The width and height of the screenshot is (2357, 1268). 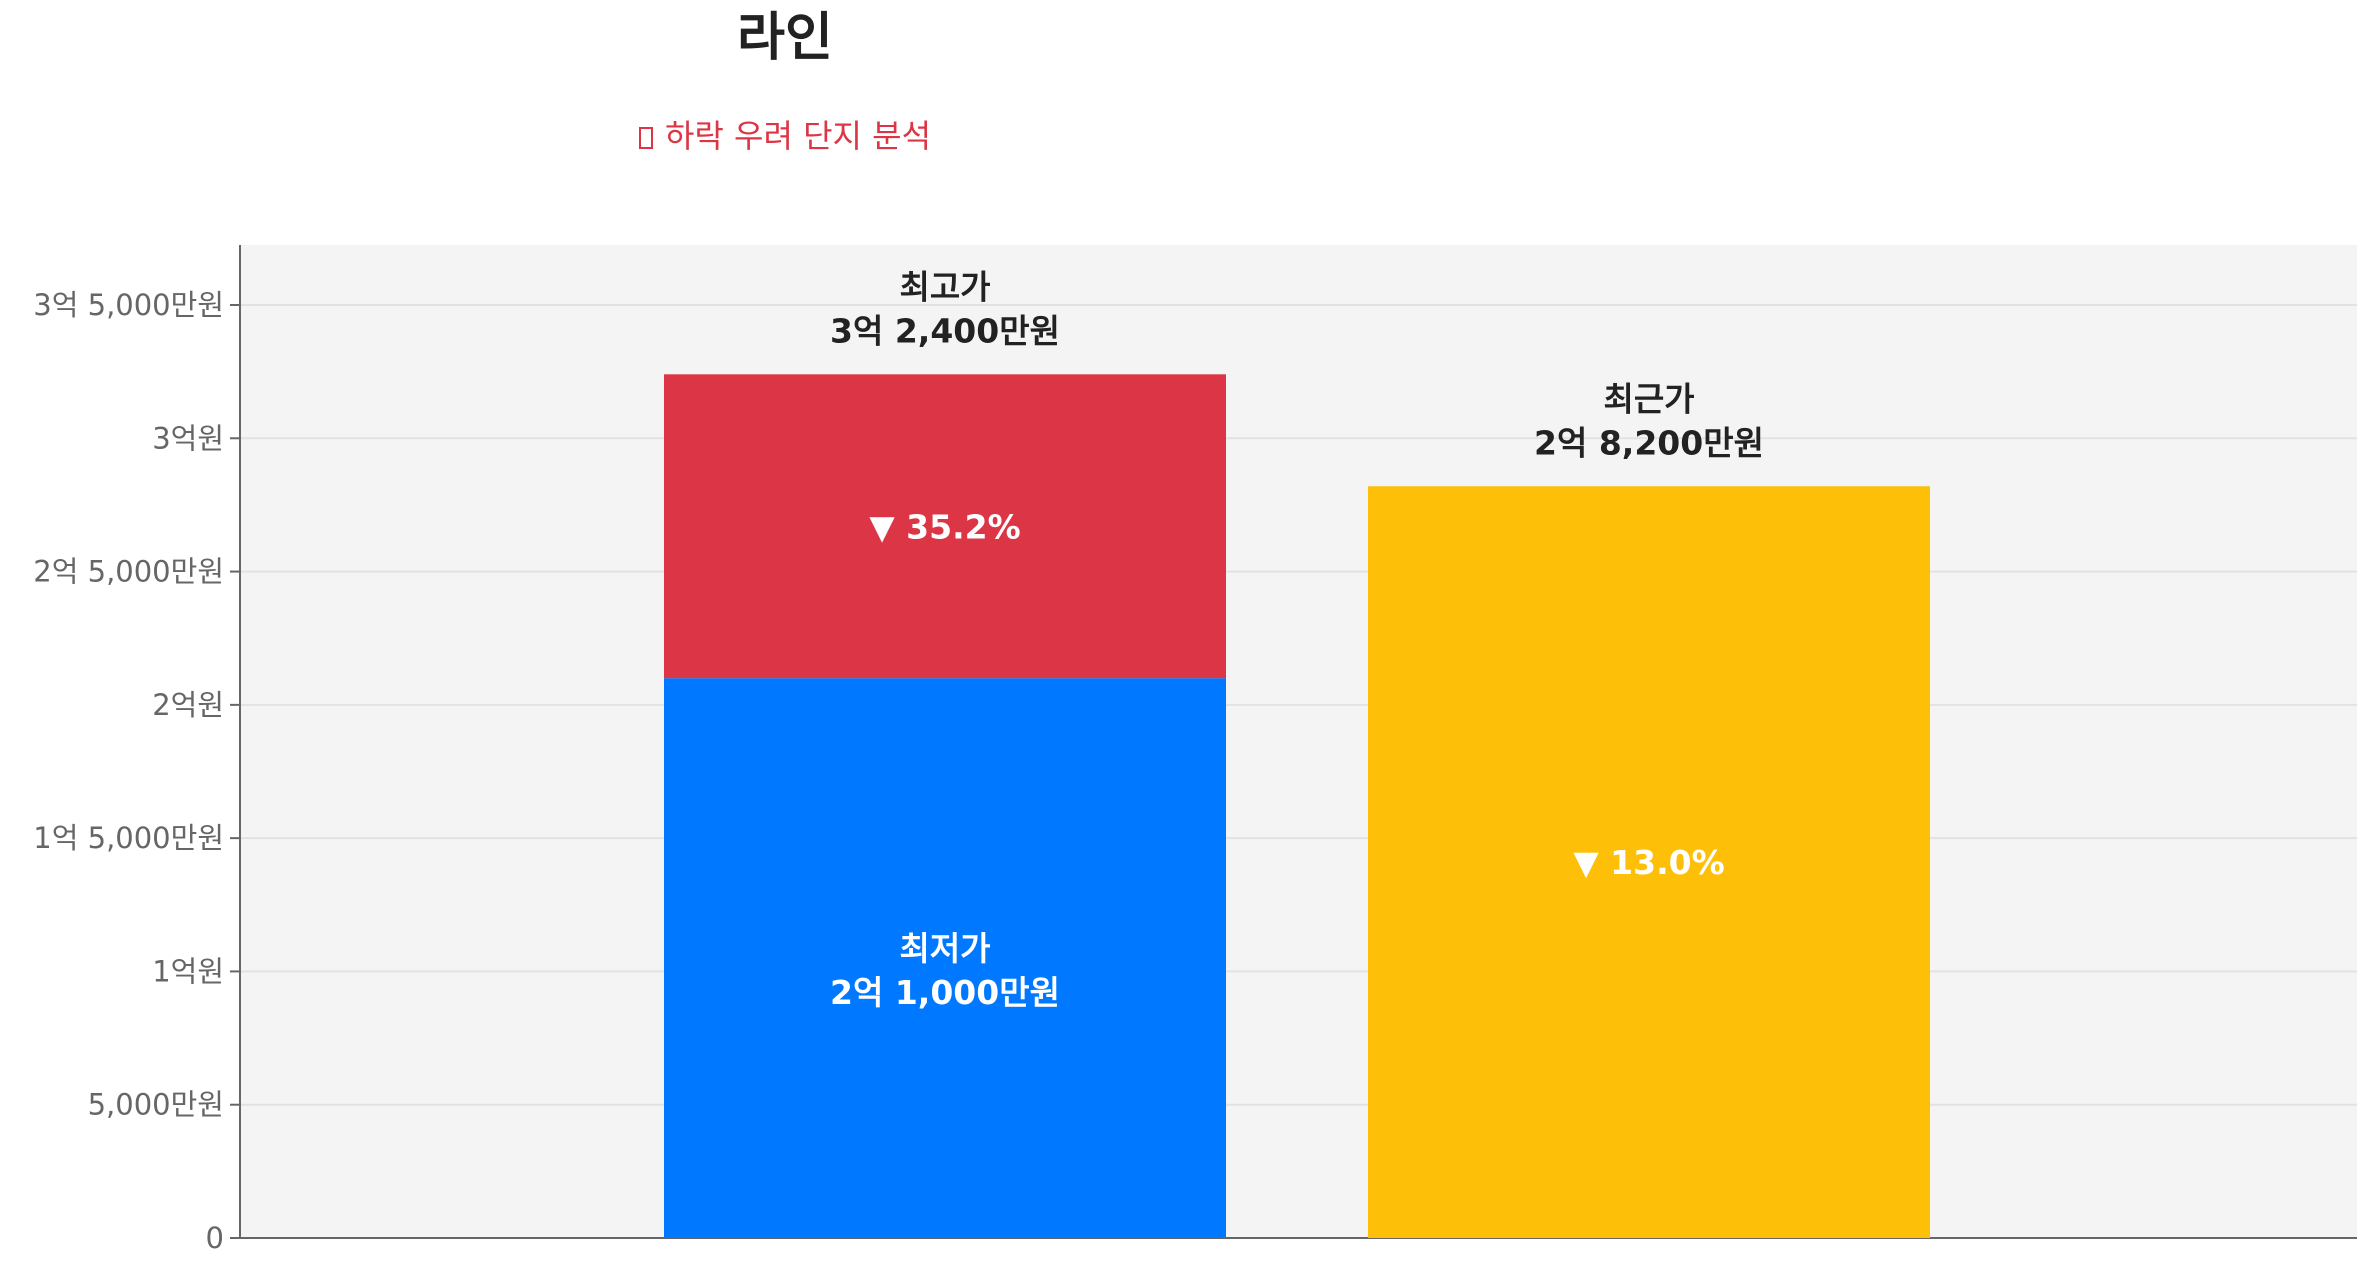 What do you see at coordinates (945, 330) in the screenshot?
I see `data-label-max: 3억 2,400만원` at bounding box center [945, 330].